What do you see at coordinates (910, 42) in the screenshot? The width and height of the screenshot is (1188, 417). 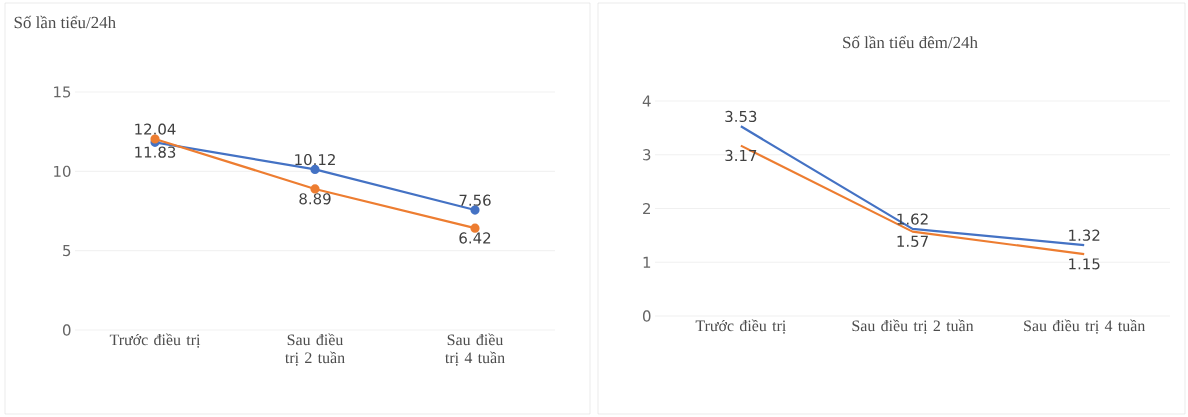 I see `chart-title: Số lần tiểu đêm/24h` at bounding box center [910, 42].